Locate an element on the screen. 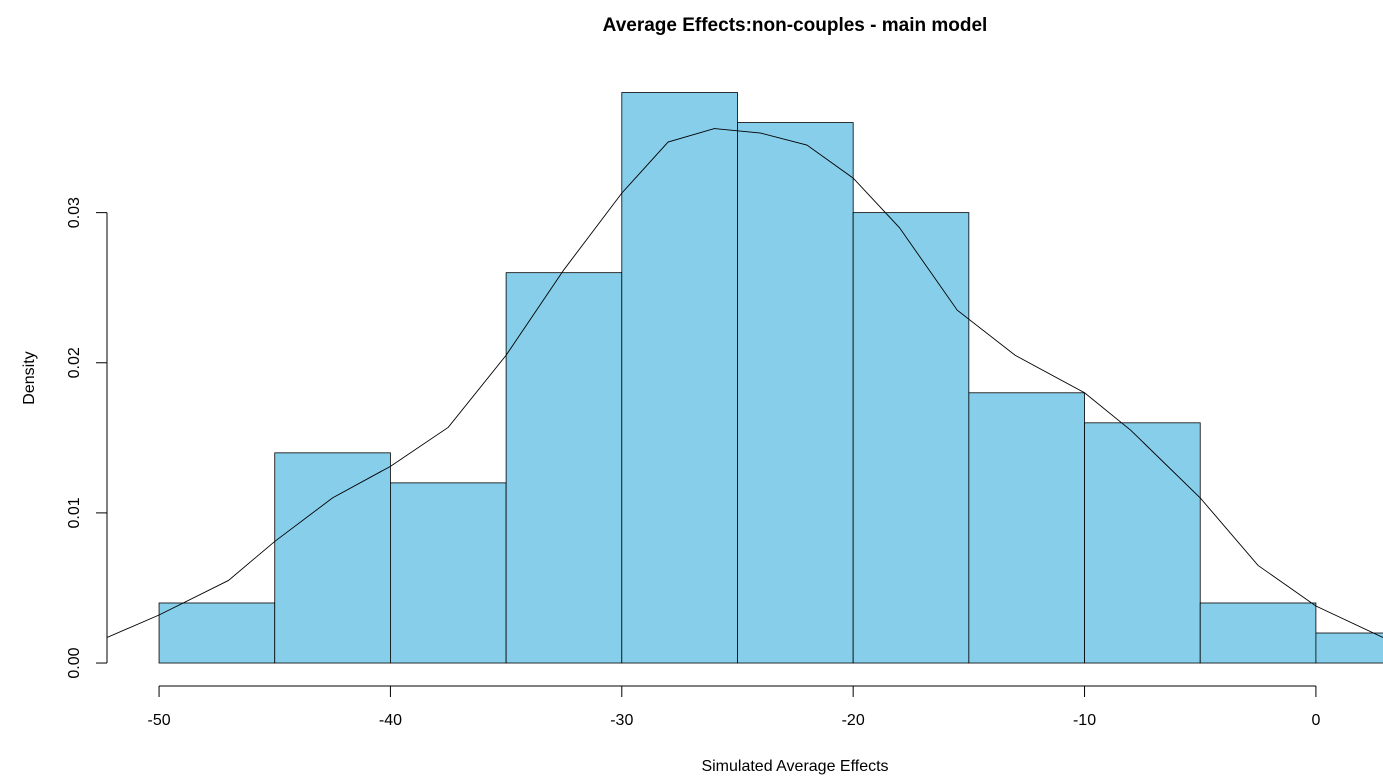 The width and height of the screenshot is (1383, 782). x-tick-label: -20 is located at coordinates (853, 720).